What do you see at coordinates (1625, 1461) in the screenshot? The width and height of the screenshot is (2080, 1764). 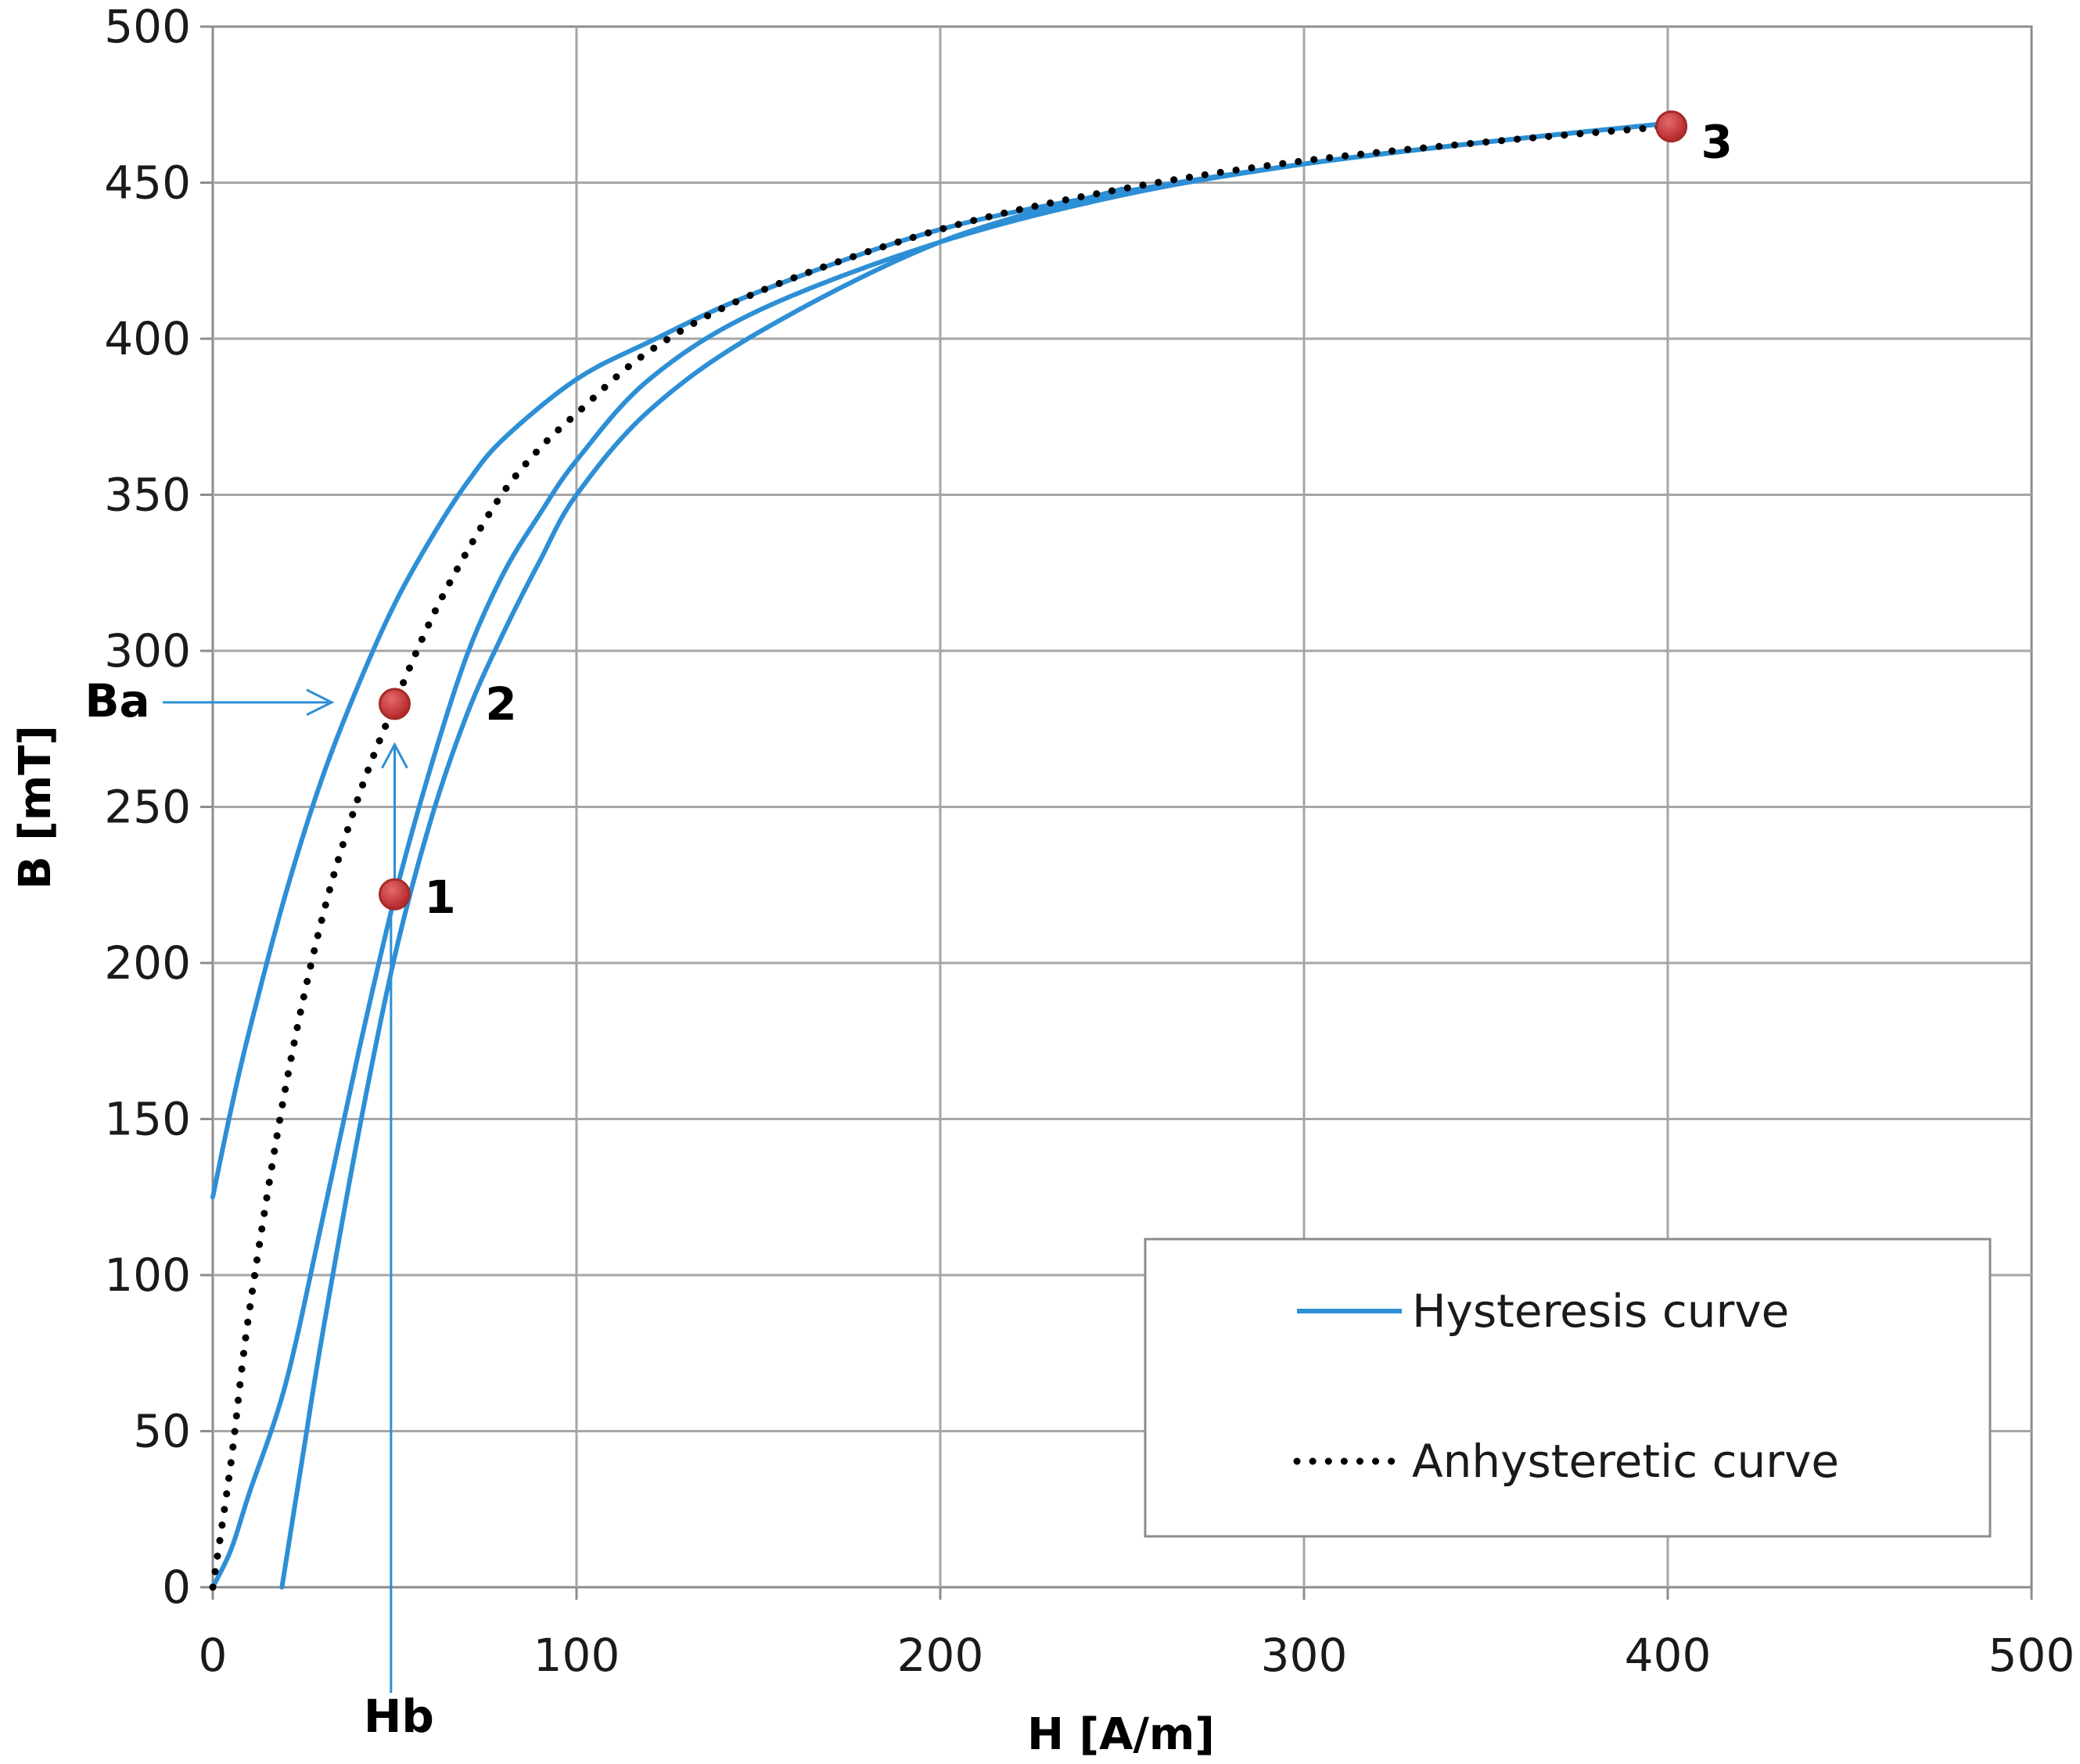 I see `legend-anhysteretic-label: Anhysteretic curve` at bounding box center [1625, 1461].